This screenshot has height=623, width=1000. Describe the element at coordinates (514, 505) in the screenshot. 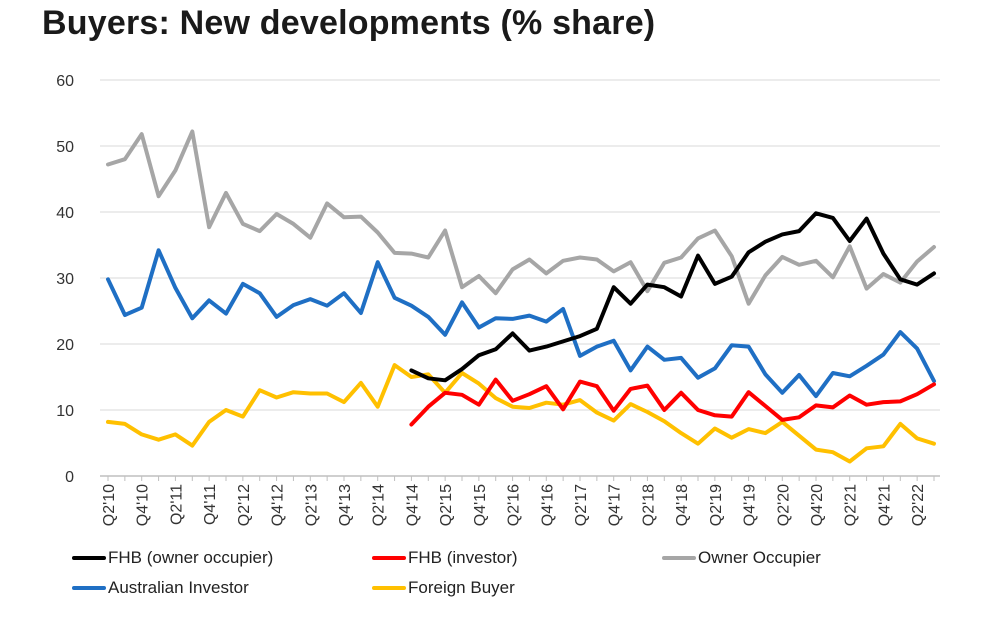

I see `x-tick-label: Q2'16` at that location.